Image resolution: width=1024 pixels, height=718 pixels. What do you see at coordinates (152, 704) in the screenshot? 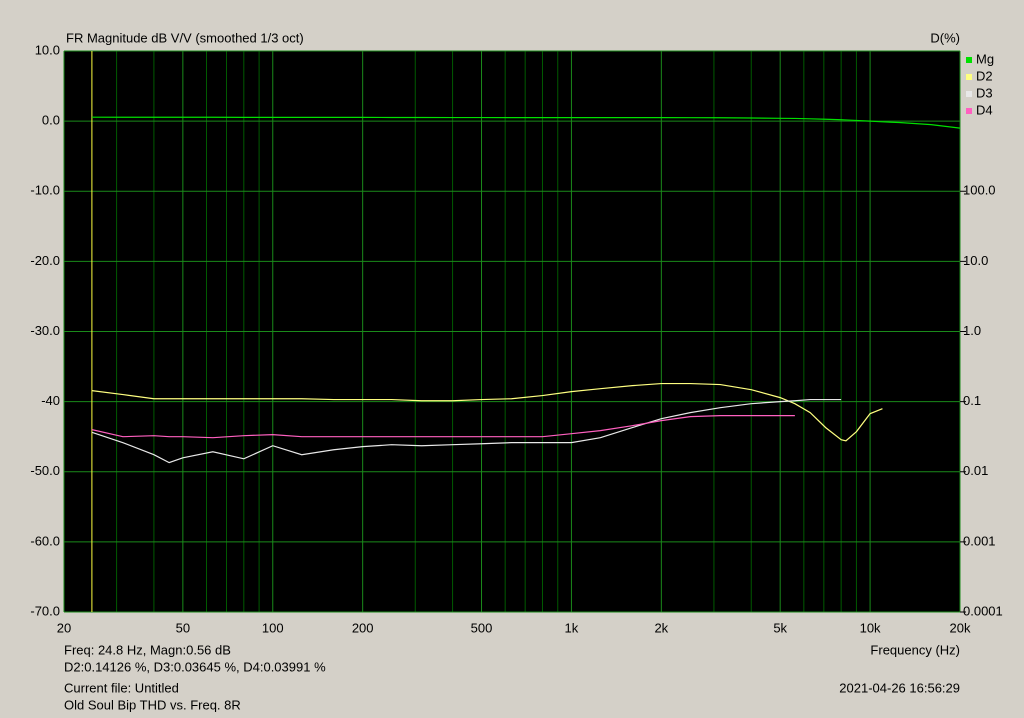
I see `caption: Old Soul Bip THD vs. Freq. 8R` at bounding box center [152, 704].